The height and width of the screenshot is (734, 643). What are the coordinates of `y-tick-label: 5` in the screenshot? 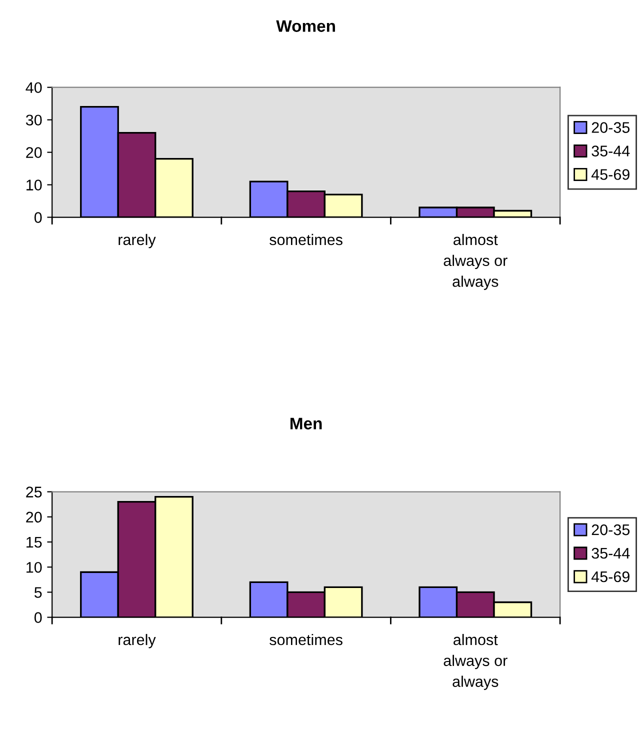 It's located at (38, 592).